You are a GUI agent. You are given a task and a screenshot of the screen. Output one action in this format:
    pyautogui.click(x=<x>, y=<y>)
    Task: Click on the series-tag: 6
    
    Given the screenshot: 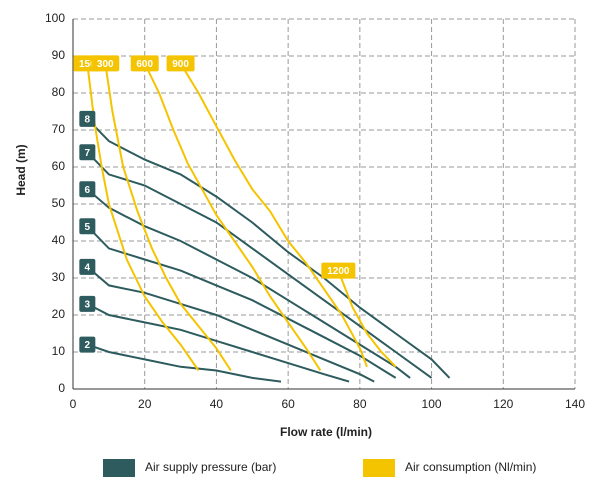 What is the action you would take?
    pyautogui.click(x=88, y=190)
    